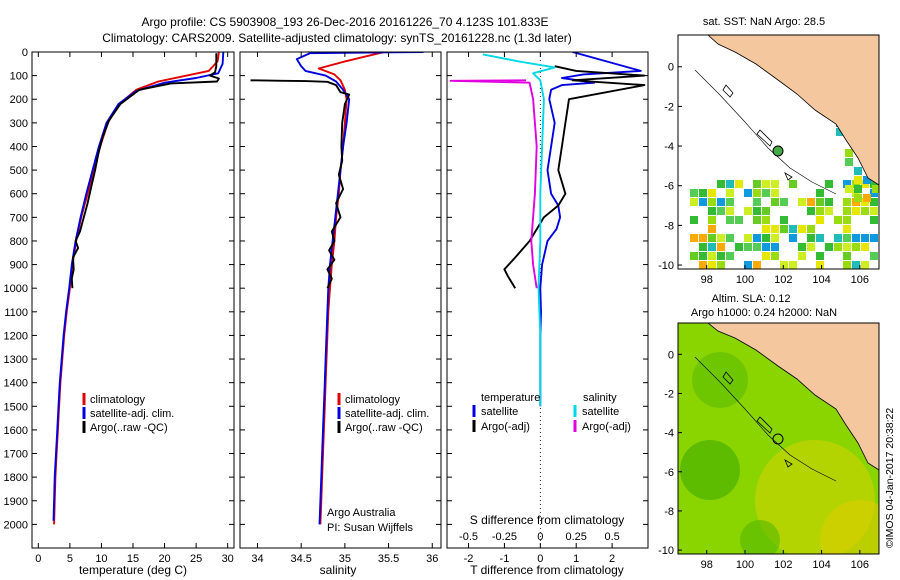 This screenshot has height=580, width=900. Describe the element at coordinates (547, 520) in the screenshot. I see `s-difference-label: S difference from climatology` at that location.